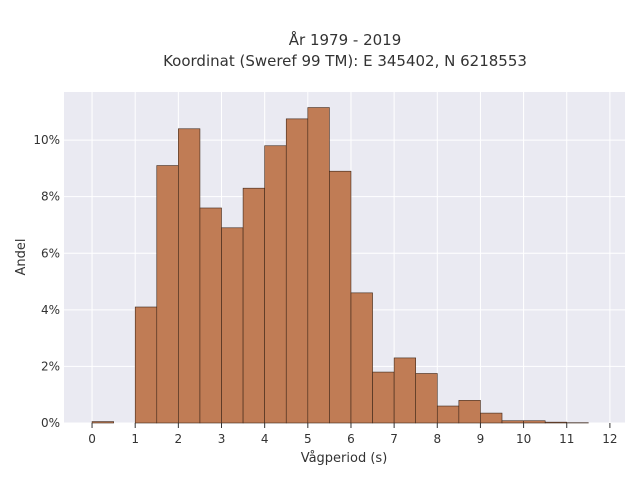  I want to click on y-tick-label: 10%, so click(46, 140).